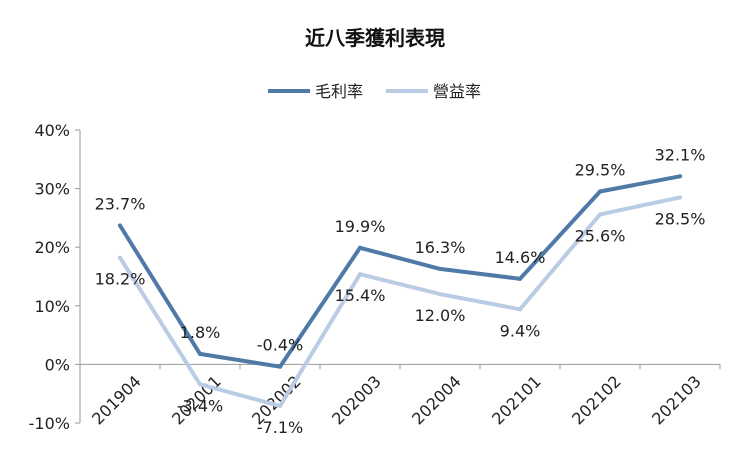 The width and height of the screenshot is (750, 453). What do you see at coordinates (356, 400) in the screenshot?
I see `x-tick-label: 202003` at bounding box center [356, 400].